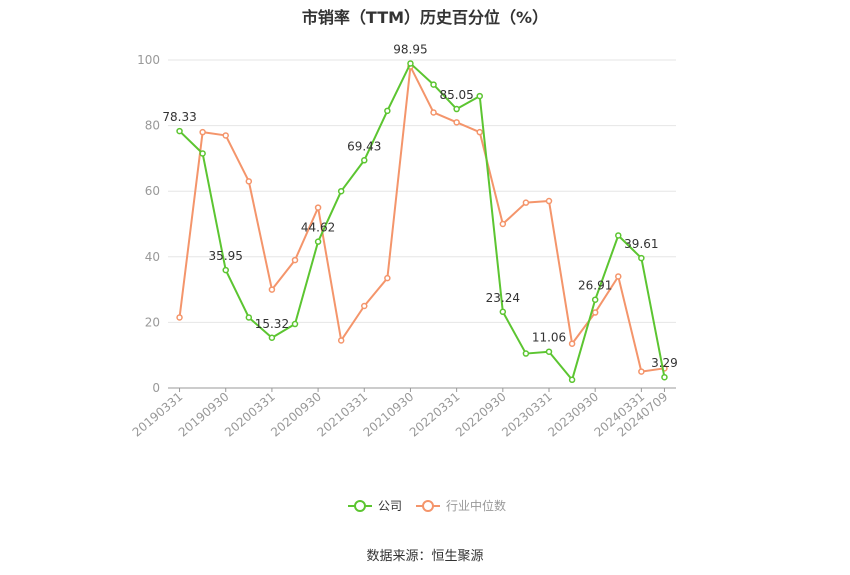  What do you see at coordinates (318, 228) in the screenshot?
I see `data-label: 44.62` at bounding box center [318, 228].